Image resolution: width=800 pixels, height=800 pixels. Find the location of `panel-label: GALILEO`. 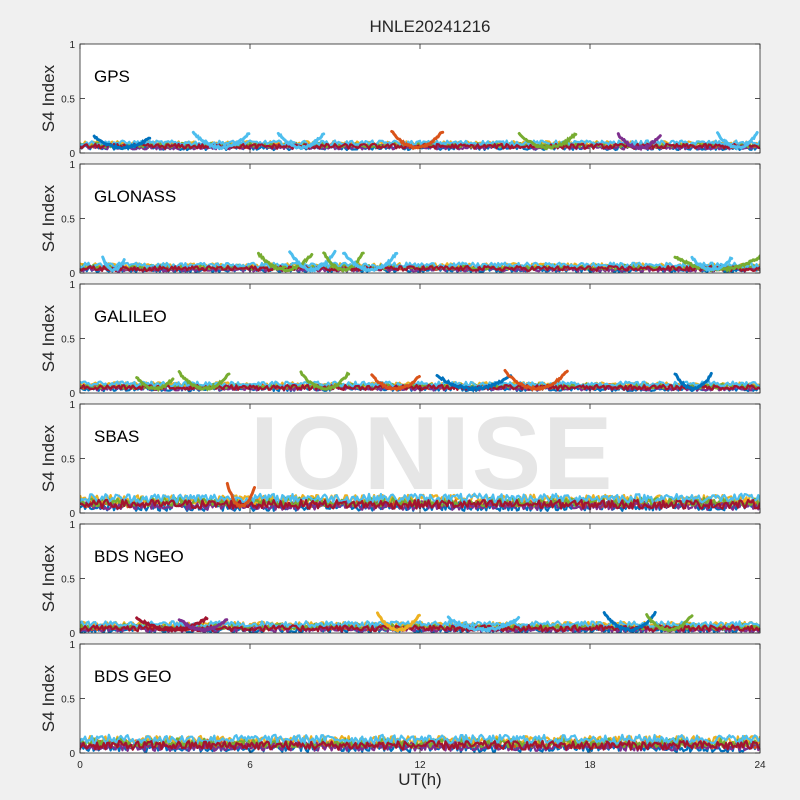

panel-label: GALILEO is located at coordinates (130, 316).